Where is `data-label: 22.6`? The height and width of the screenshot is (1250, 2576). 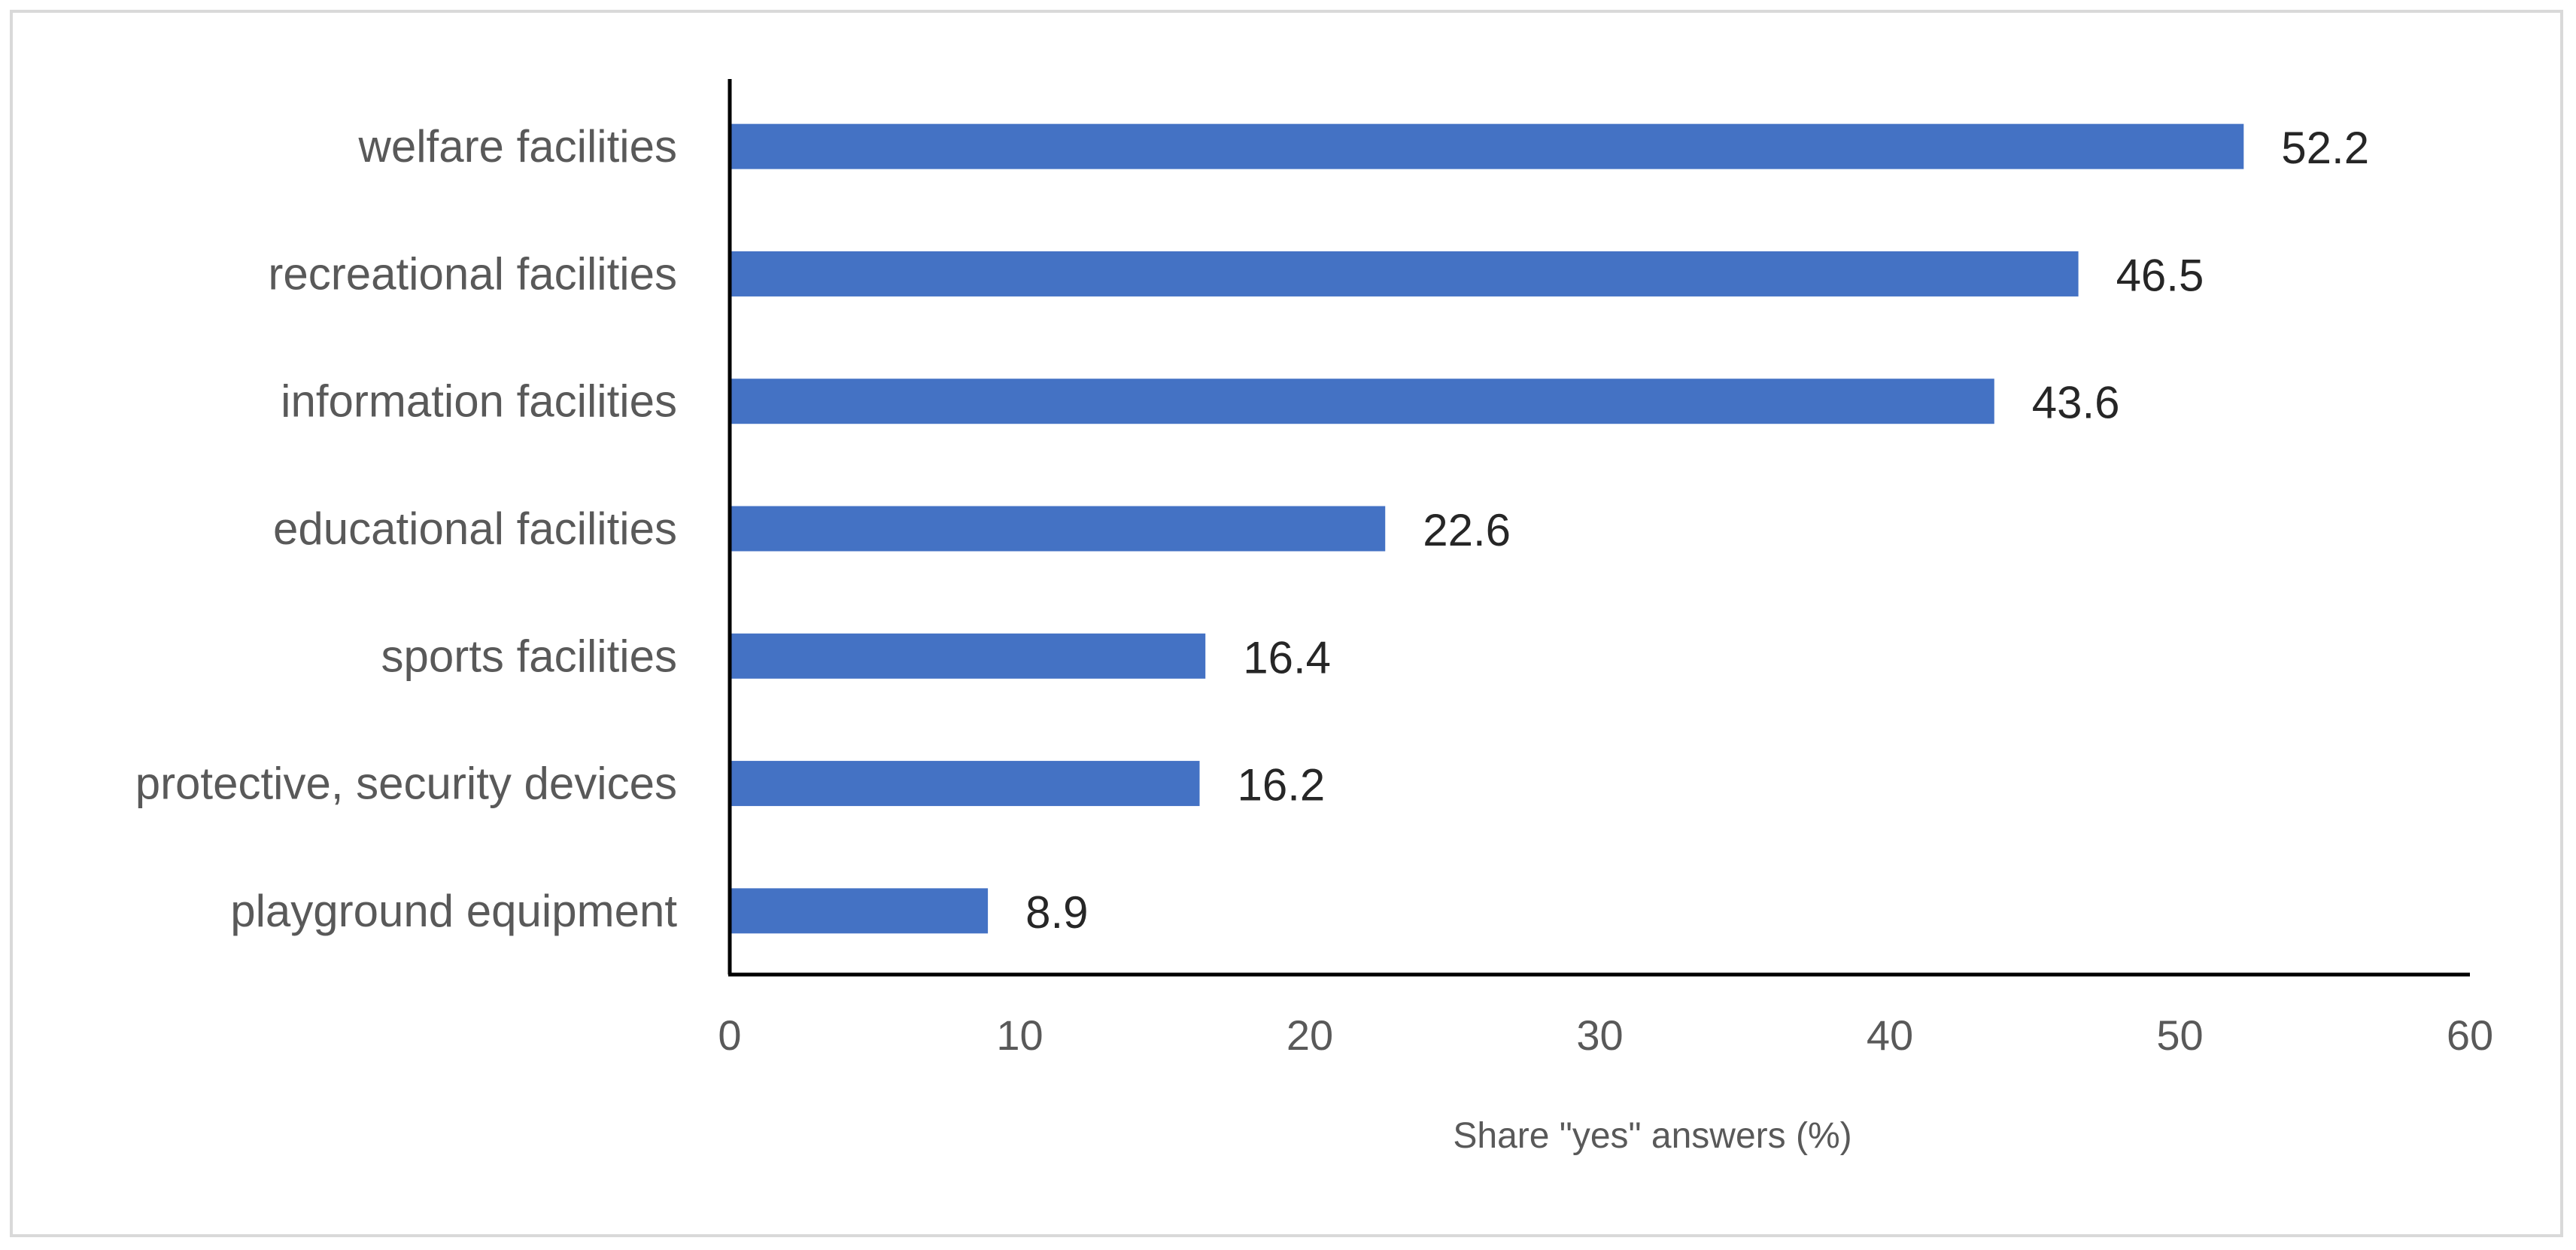 data-label: 22.6 is located at coordinates (1467, 530).